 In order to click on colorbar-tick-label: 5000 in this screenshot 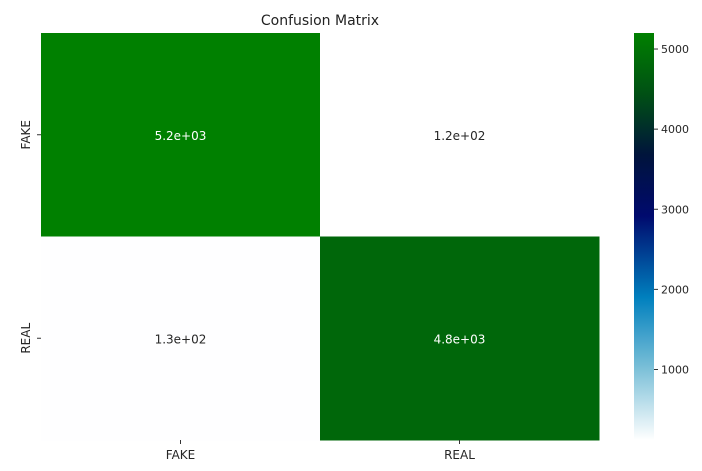, I will do `click(675, 49)`.